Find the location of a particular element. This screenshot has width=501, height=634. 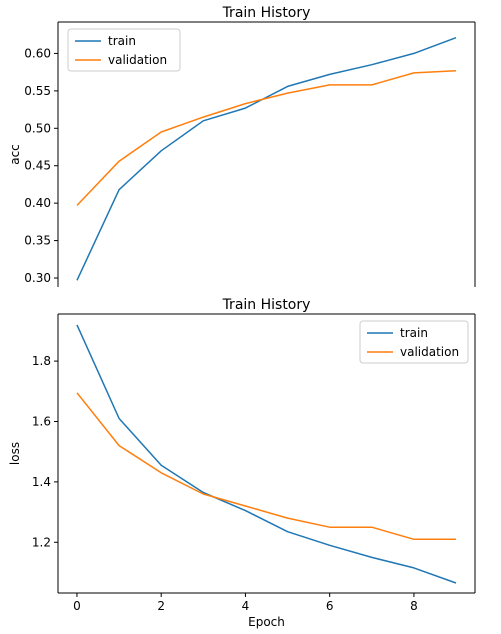

y-tick-label: 0.35 is located at coordinates (37, 241).